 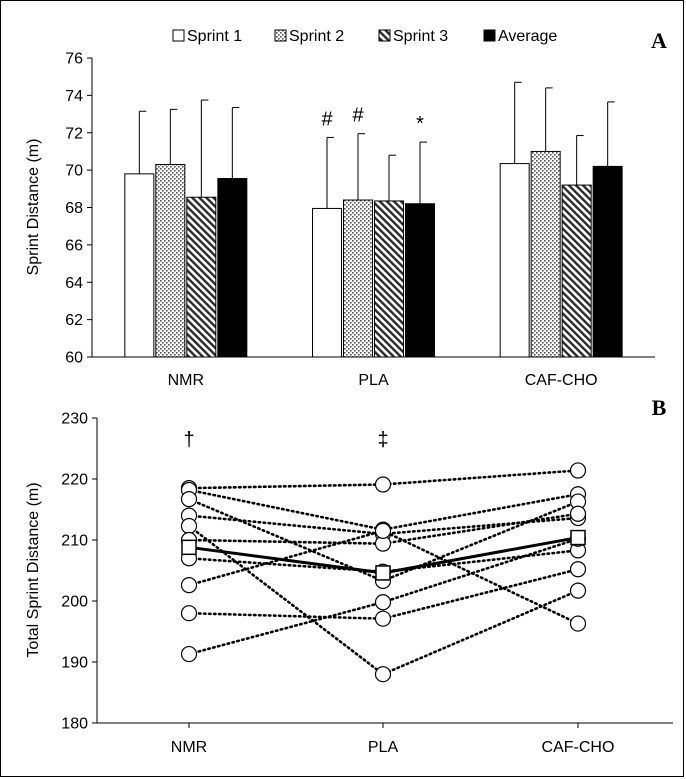 What do you see at coordinates (74, 59) in the screenshot?
I see `panel-a-y-tick-label: 76` at bounding box center [74, 59].